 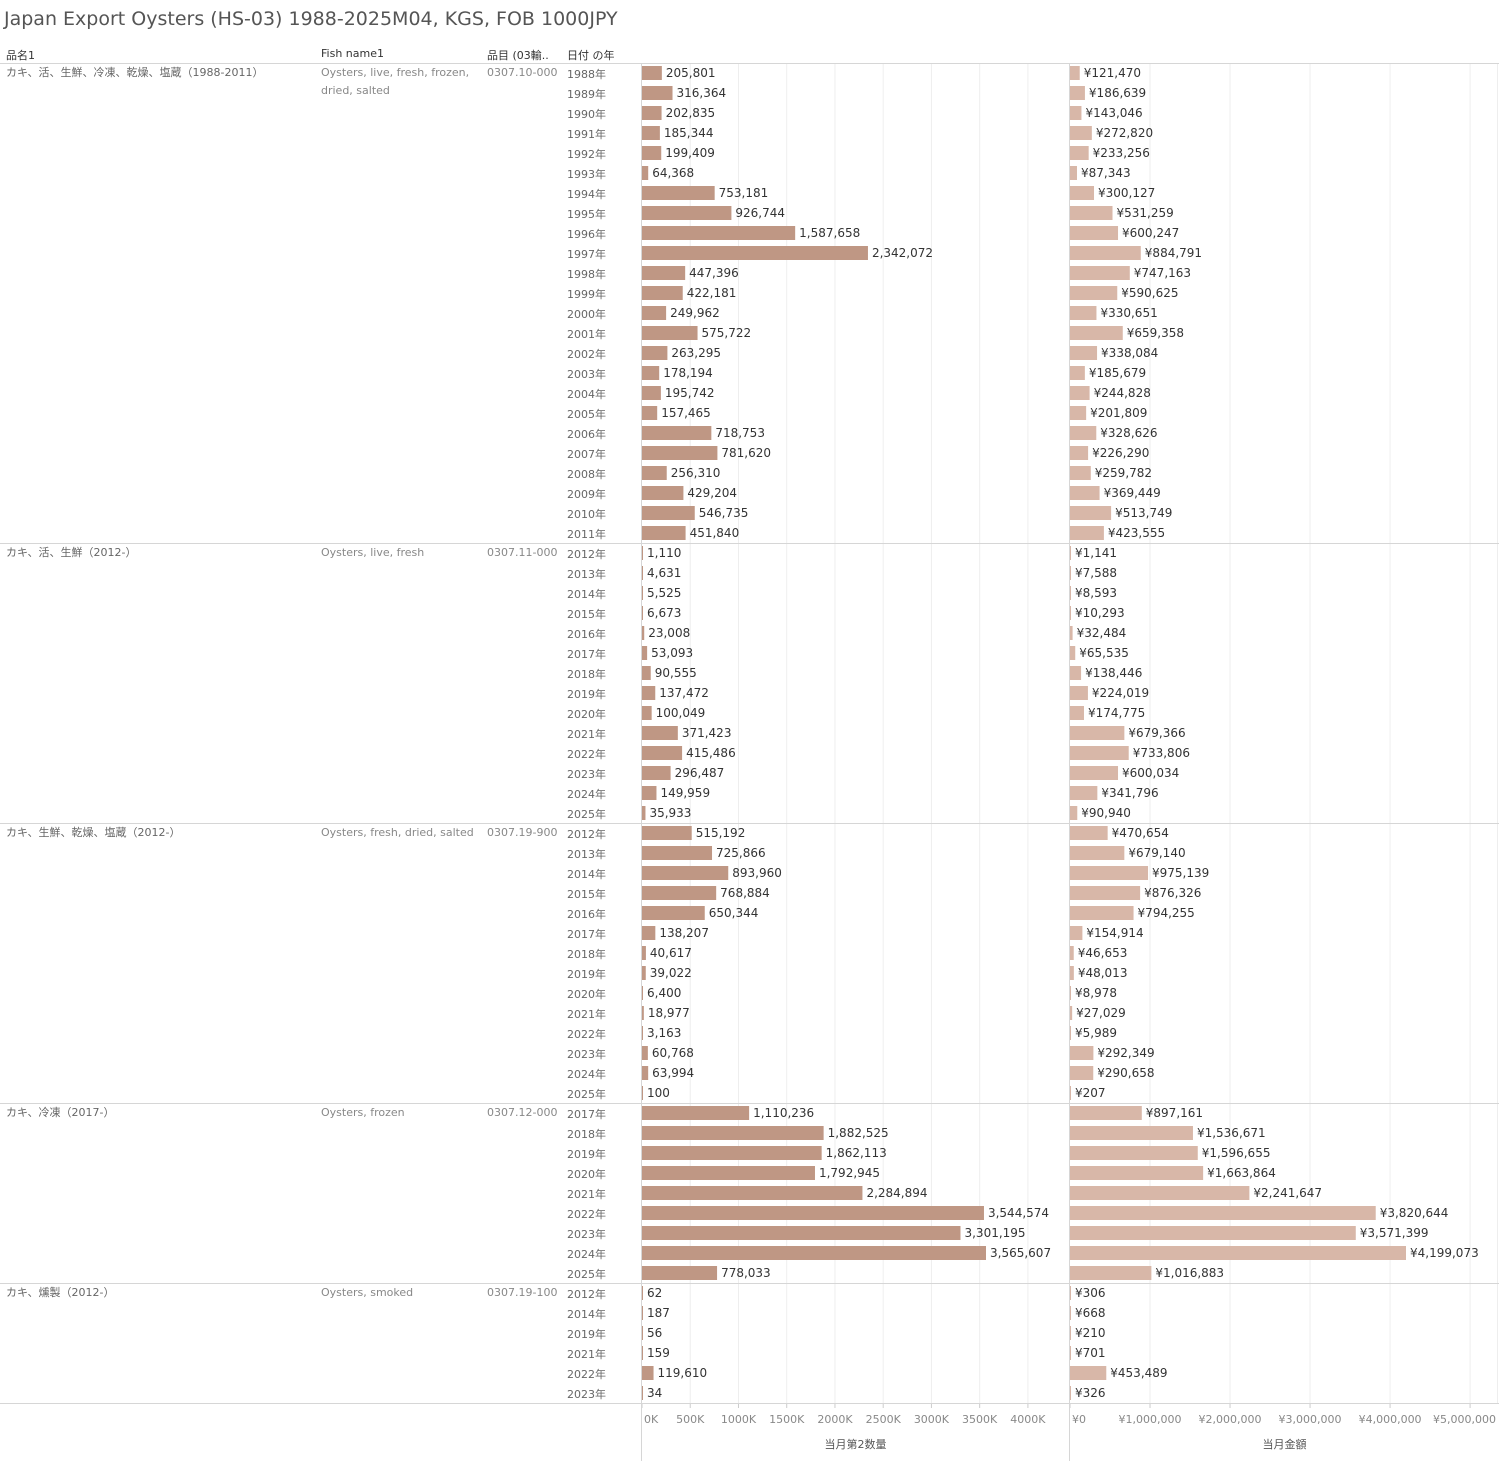 What do you see at coordinates (1155, 333) in the screenshot?
I see `val-data-label: ¥659,358` at bounding box center [1155, 333].